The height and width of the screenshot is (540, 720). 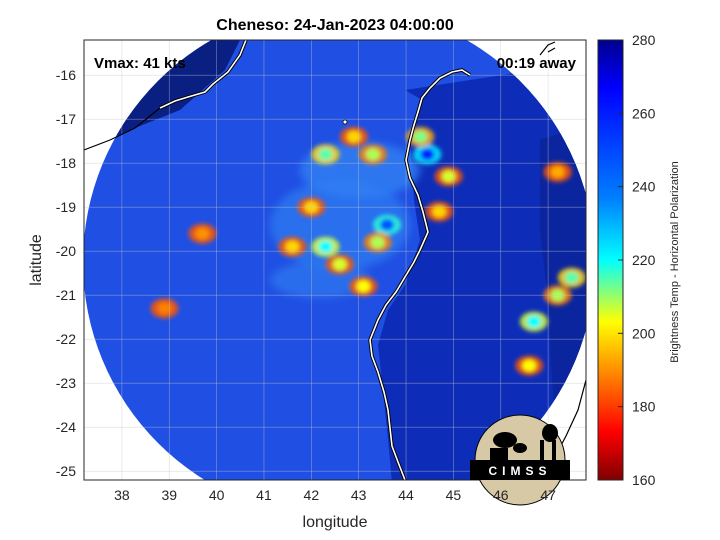 I want to click on cimss-logo: CIMSS, so click(x=520, y=460).